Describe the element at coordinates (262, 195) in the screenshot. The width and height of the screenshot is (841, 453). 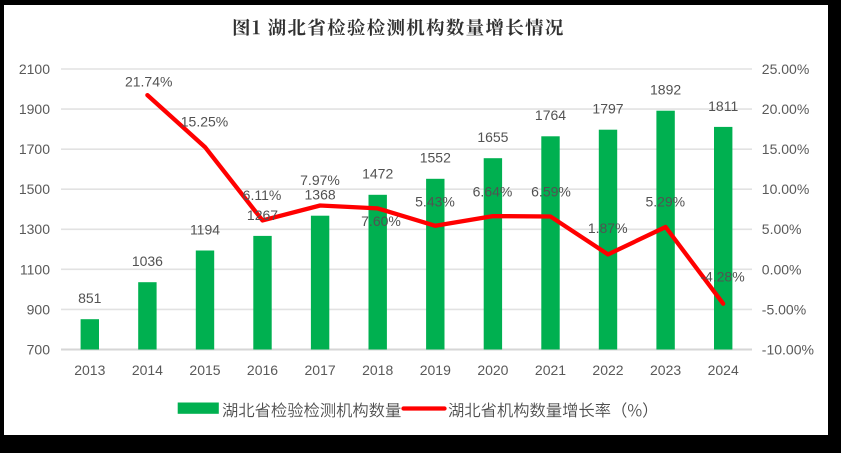
I see `svg-text: 6.11%` at that location.